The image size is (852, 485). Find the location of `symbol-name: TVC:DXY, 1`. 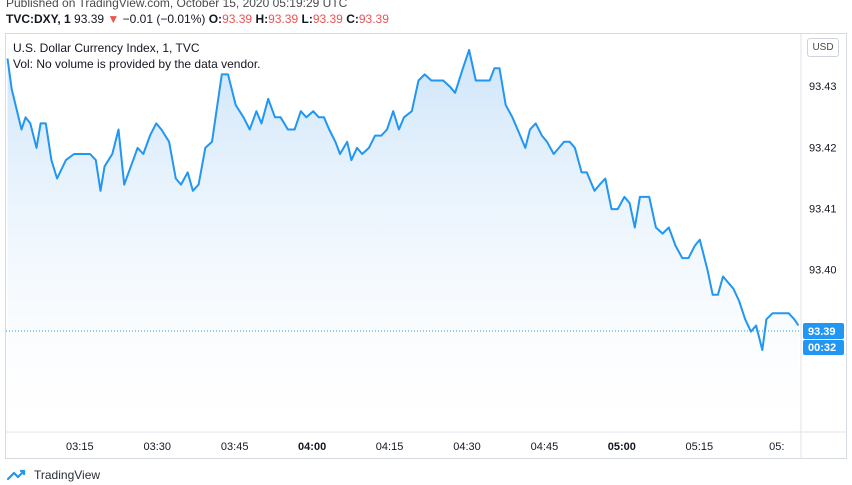

symbol-name: TVC:DXY, 1 is located at coordinates (38, 19).